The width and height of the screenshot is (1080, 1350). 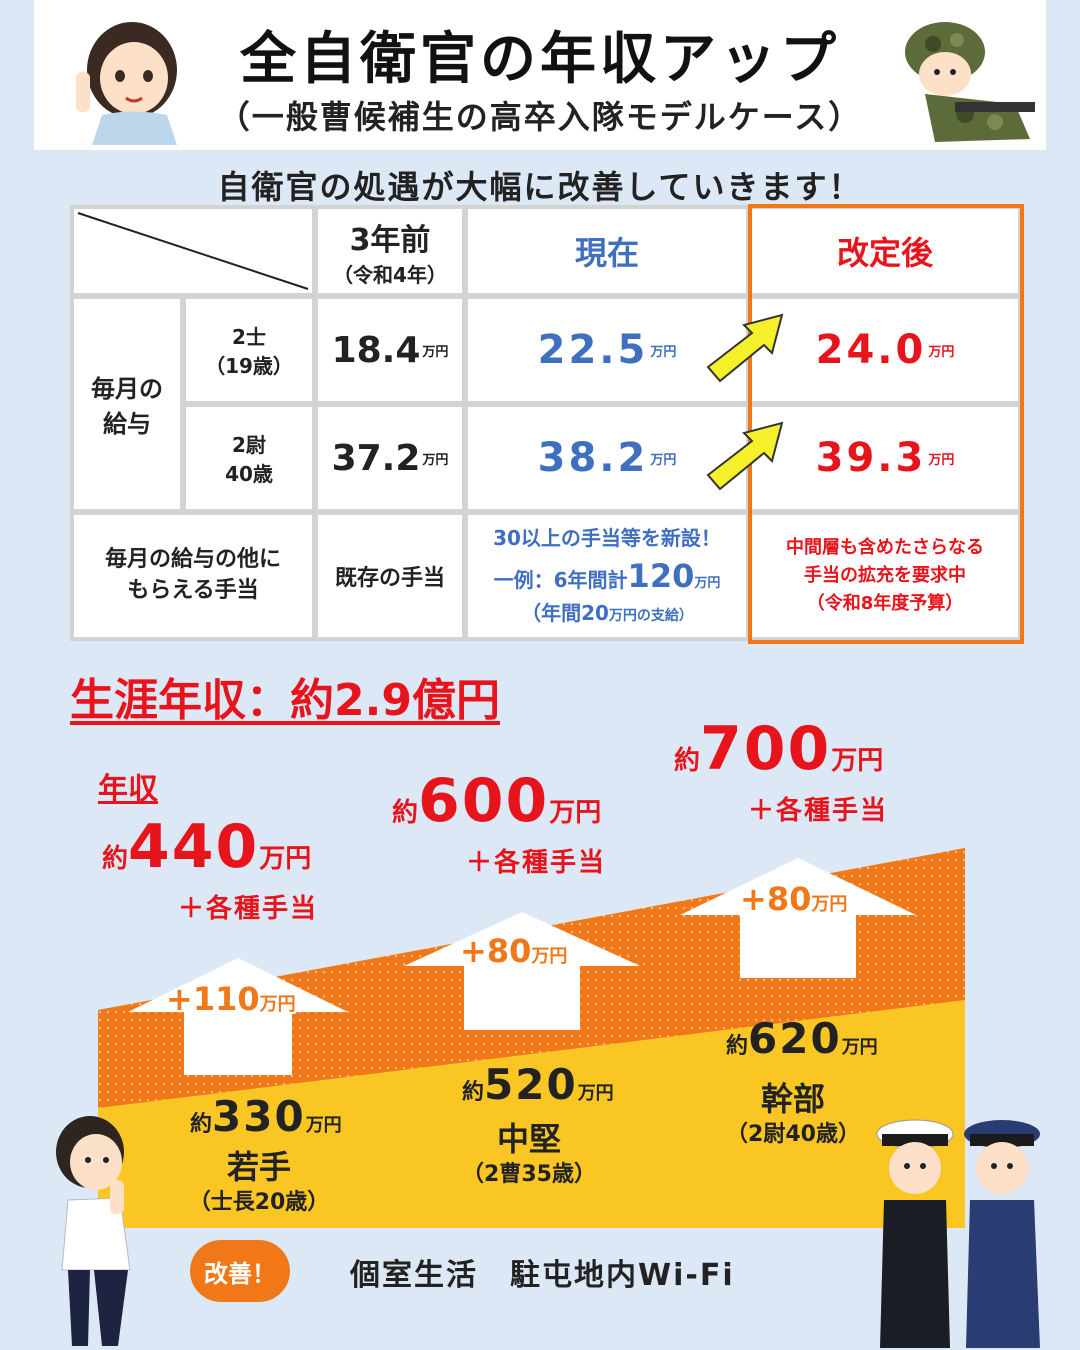 What do you see at coordinates (193, 590) in the screenshot?
I see `allowance-label-line2: もらえる手当` at bounding box center [193, 590].